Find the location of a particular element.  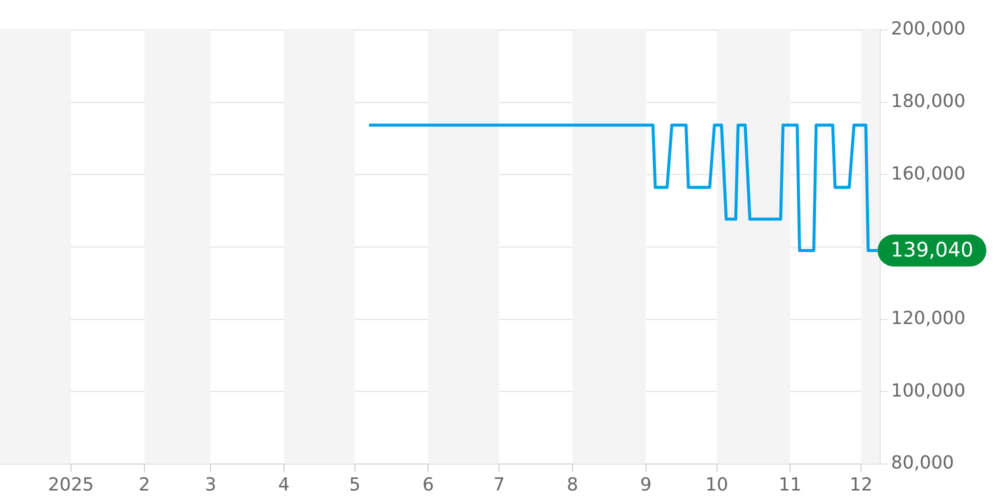

x-tick-label: 11 is located at coordinates (790, 485).